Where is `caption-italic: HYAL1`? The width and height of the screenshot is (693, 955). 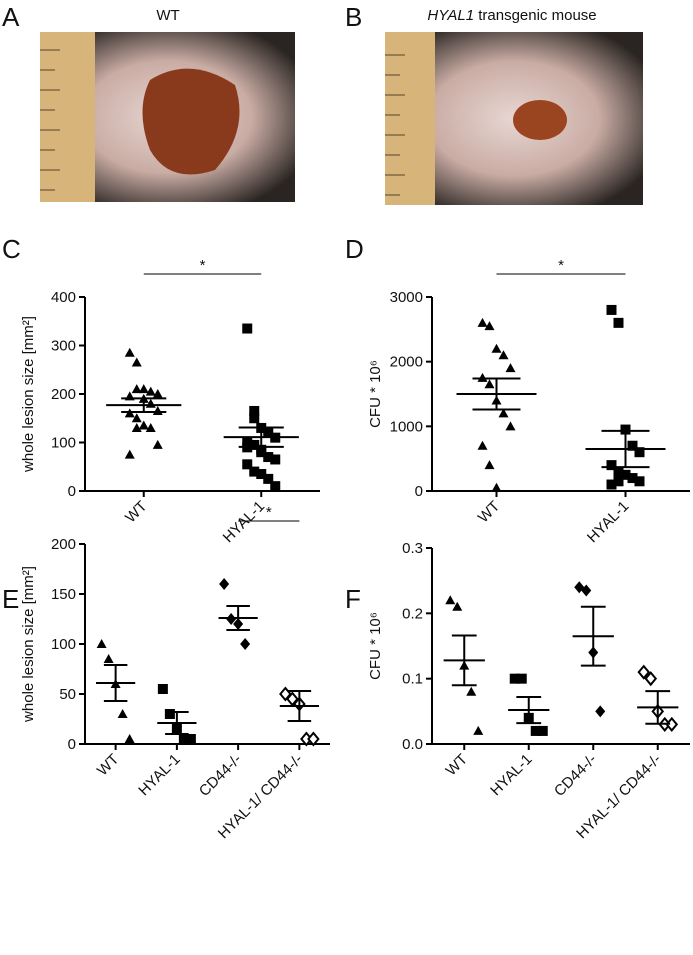
caption-italic: HYAL1 is located at coordinates (450, 15).